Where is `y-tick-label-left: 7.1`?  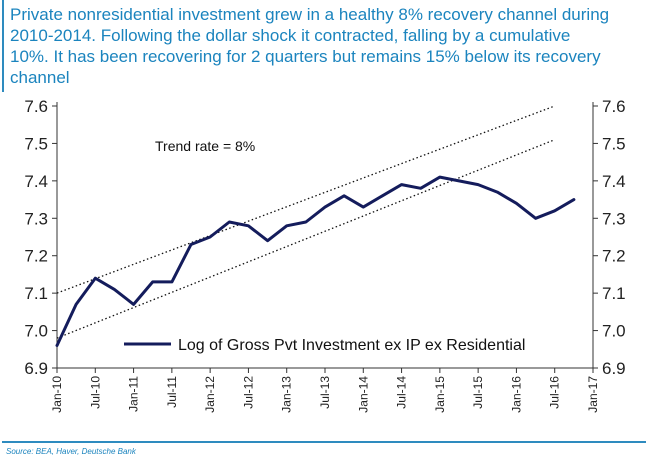
y-tick-label-left: 7.1 is located at coordinates (36, 293).